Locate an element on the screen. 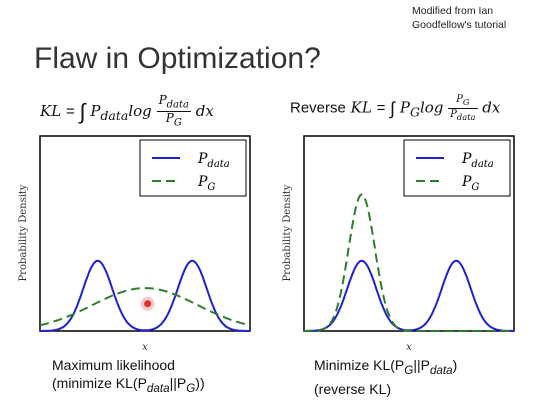 This screenshot has width=536, height=404. integrand-sub: data is located at coordinates (114, 115).